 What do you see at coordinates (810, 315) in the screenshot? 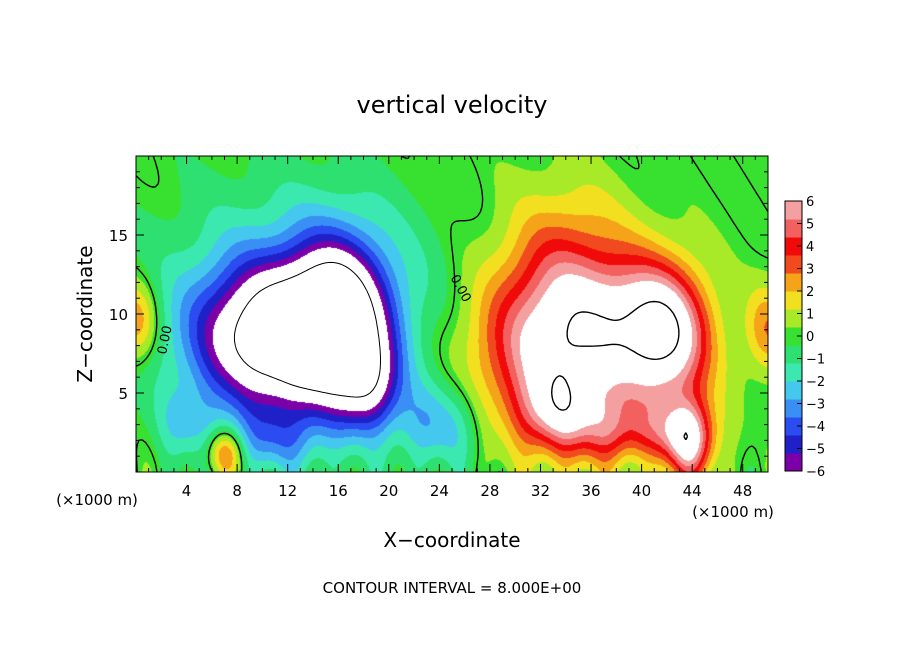
I see `colorbar-tick-label: 1` at bounding box center [810, 315].